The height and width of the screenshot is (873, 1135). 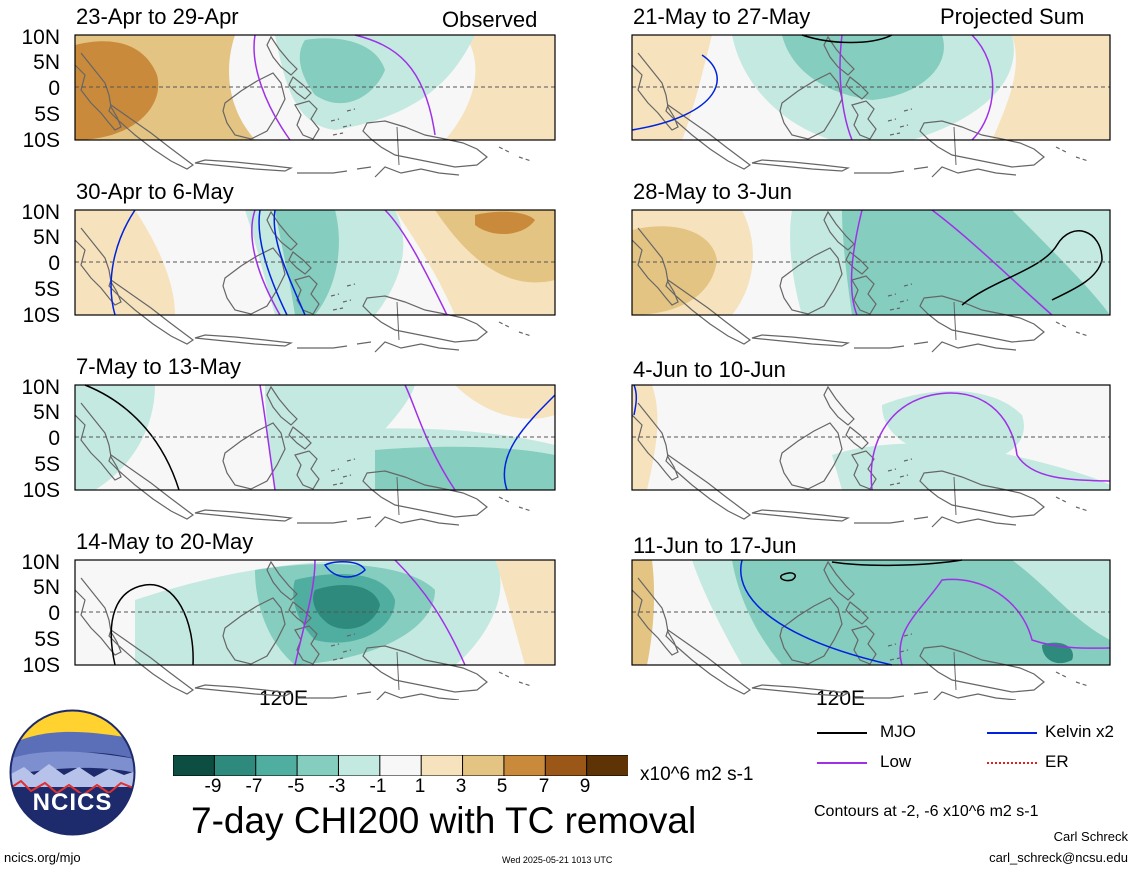 What do you see at coordinates (254, 786) in the screenshot?
I see `colorbar-tick: -7` at bounding box center [254, 786].